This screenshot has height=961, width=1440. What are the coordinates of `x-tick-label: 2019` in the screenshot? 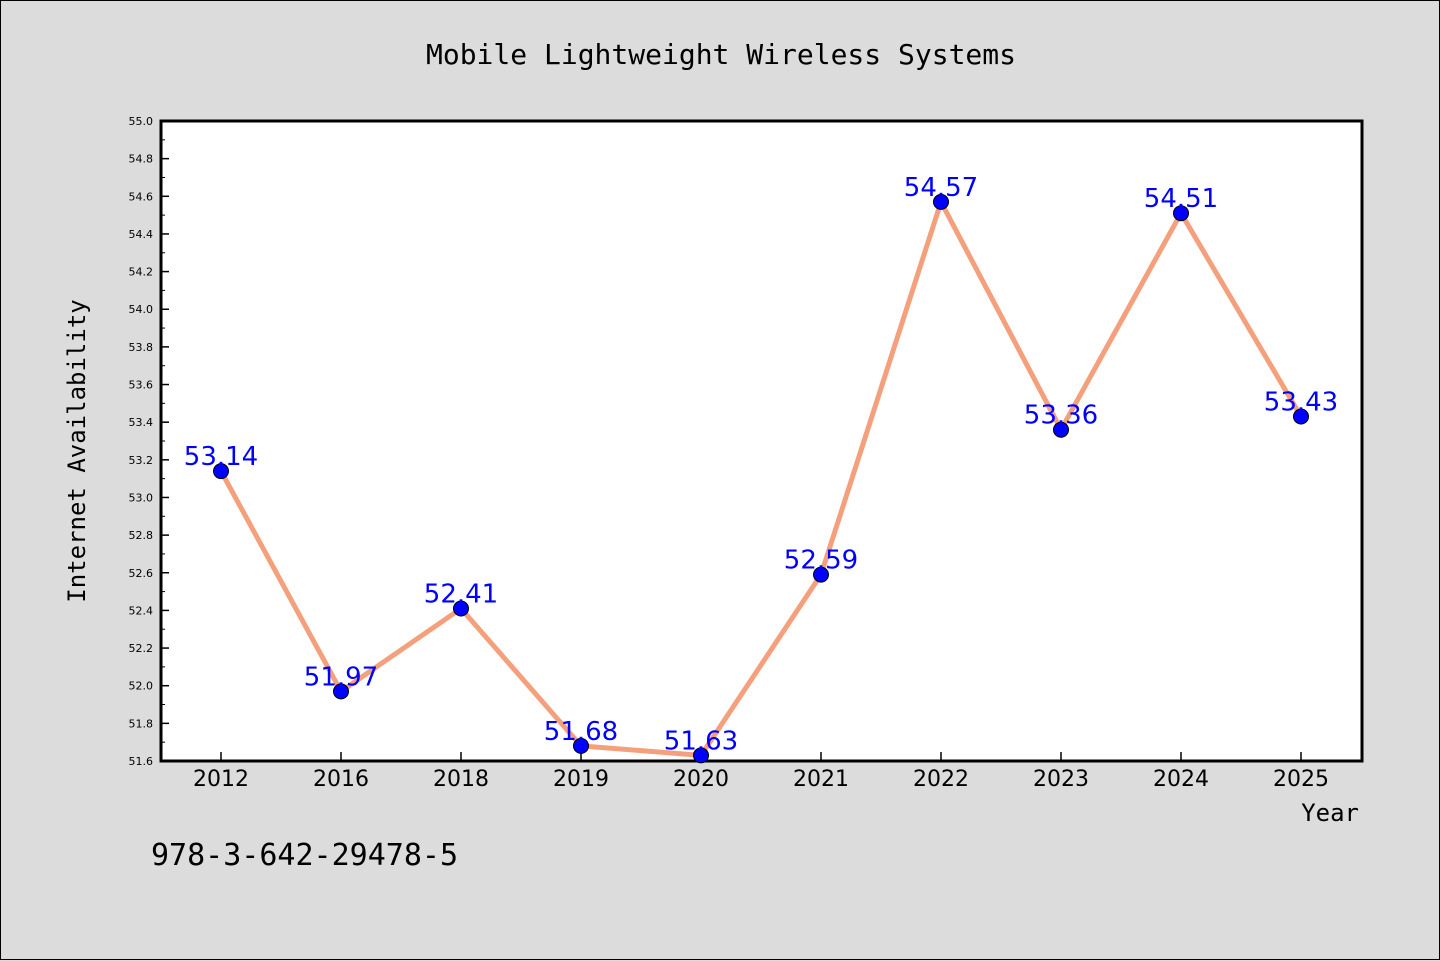 It's located at (581, 779).